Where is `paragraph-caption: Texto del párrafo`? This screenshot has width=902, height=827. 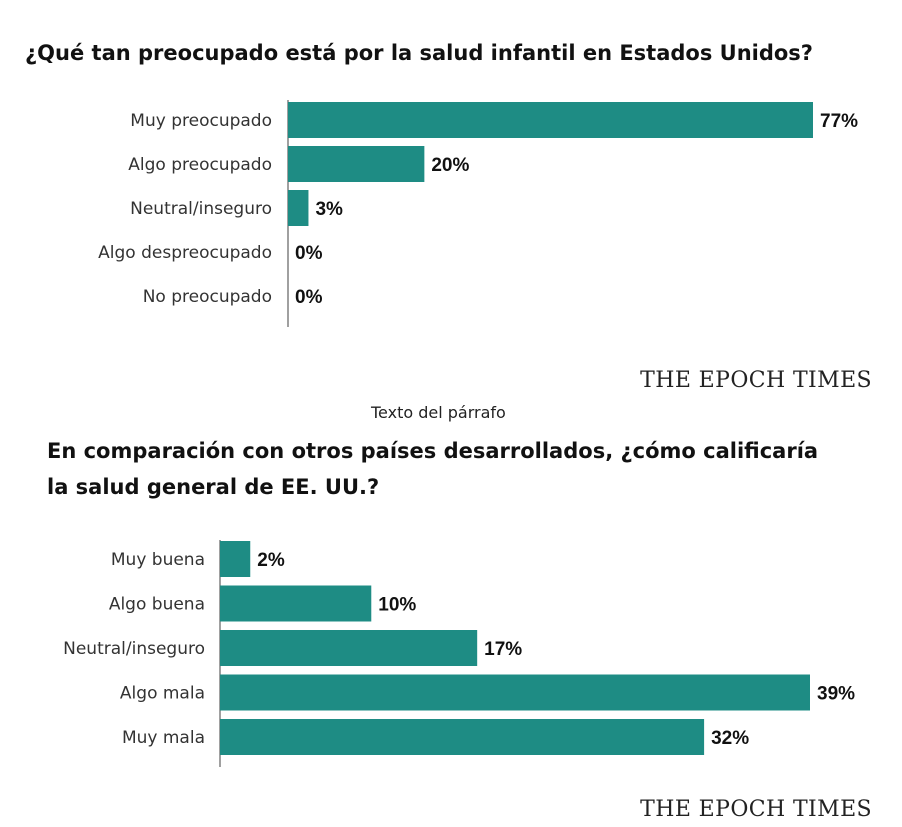 paragraph-caption: Texto del párrafo is located at coordinates (438, 412).